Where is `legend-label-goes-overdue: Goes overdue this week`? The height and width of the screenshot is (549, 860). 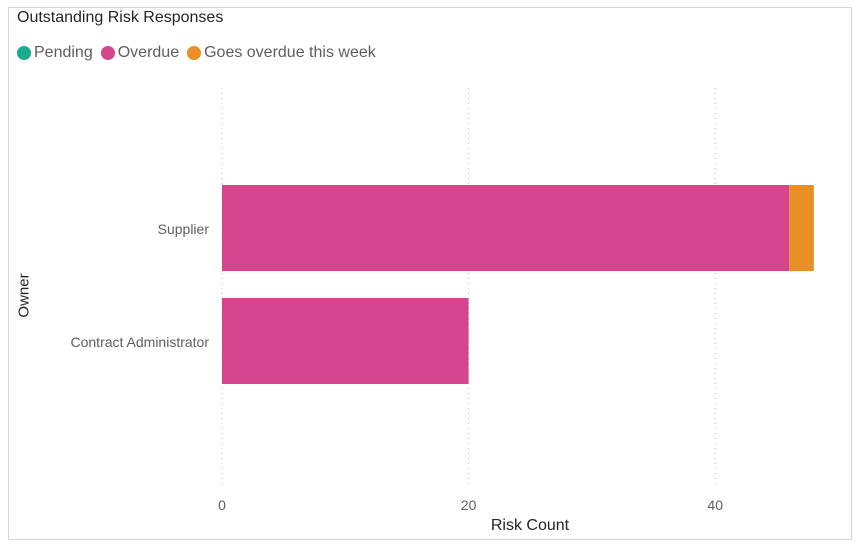
legend-label-goes-overdue: Goes overdue this week is located at coordinates (290, 52).